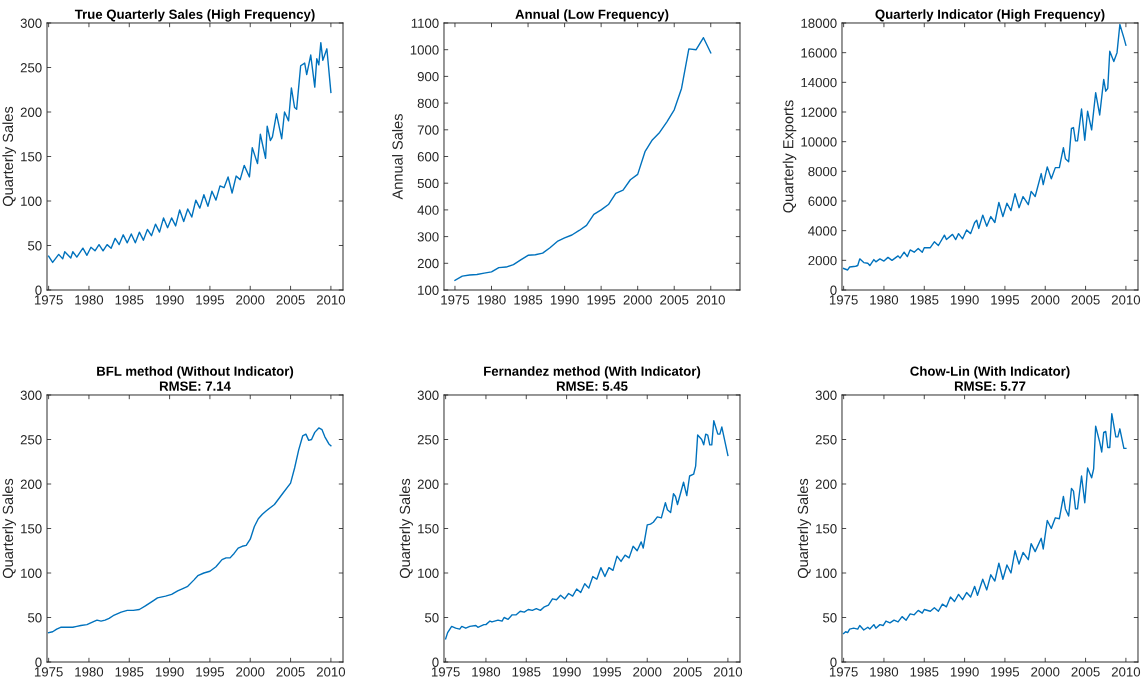  Describe the element at coordinates (592, 372) in the screenshot. I see `chart-title: Fernandez method (With Indicator)` at that location.